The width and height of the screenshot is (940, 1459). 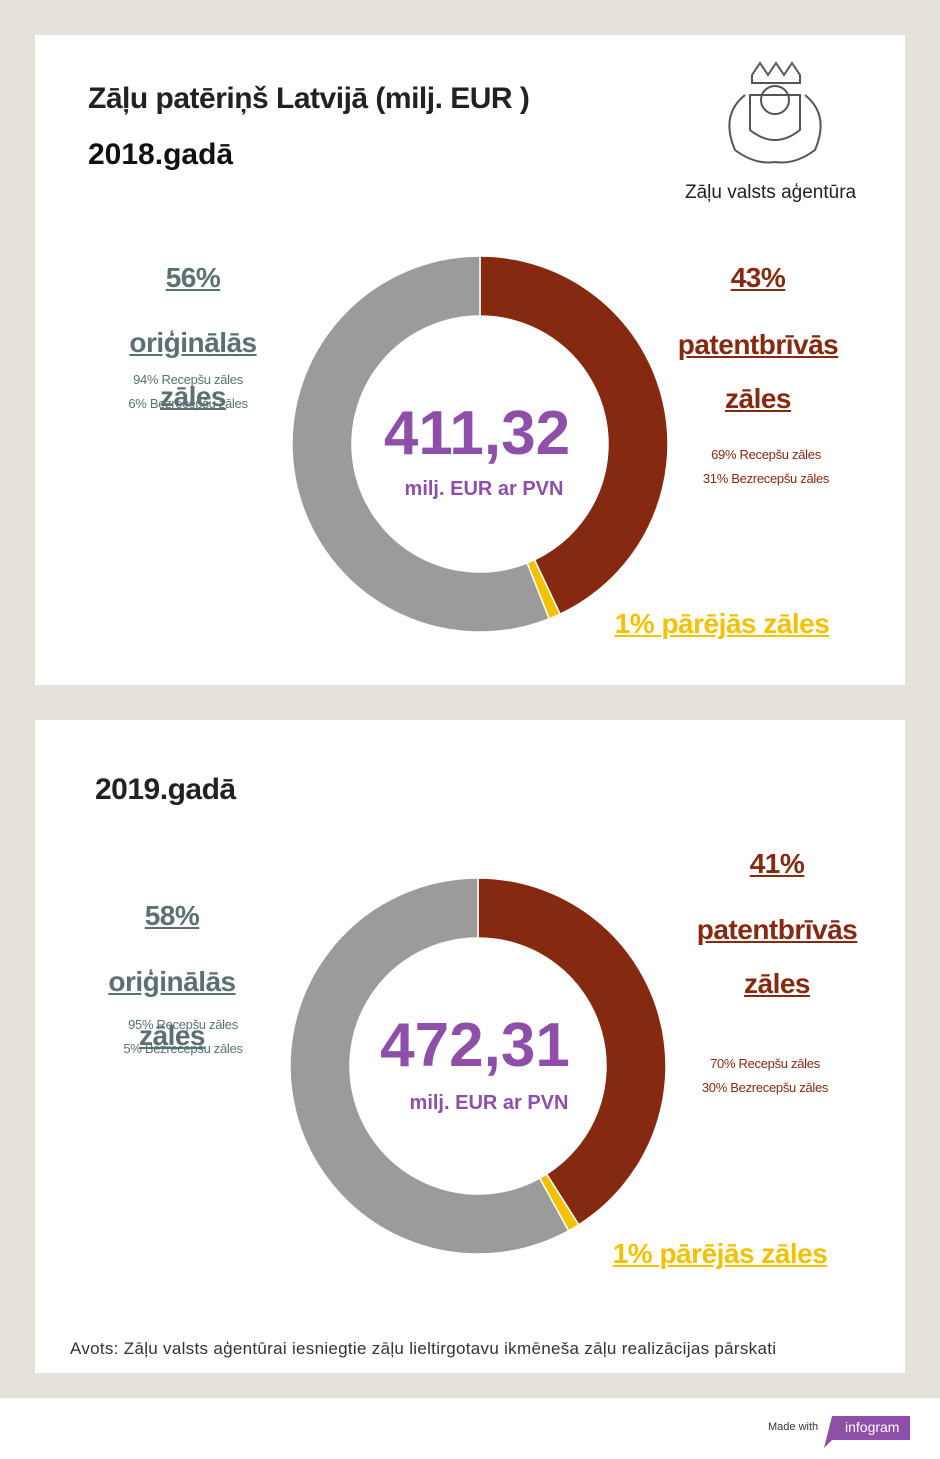 What do you see at coordinates (765, 1063) in the screenshot?
I see `detail-text: 70% Recepšu zāles` at bounding box center [765, 1063].